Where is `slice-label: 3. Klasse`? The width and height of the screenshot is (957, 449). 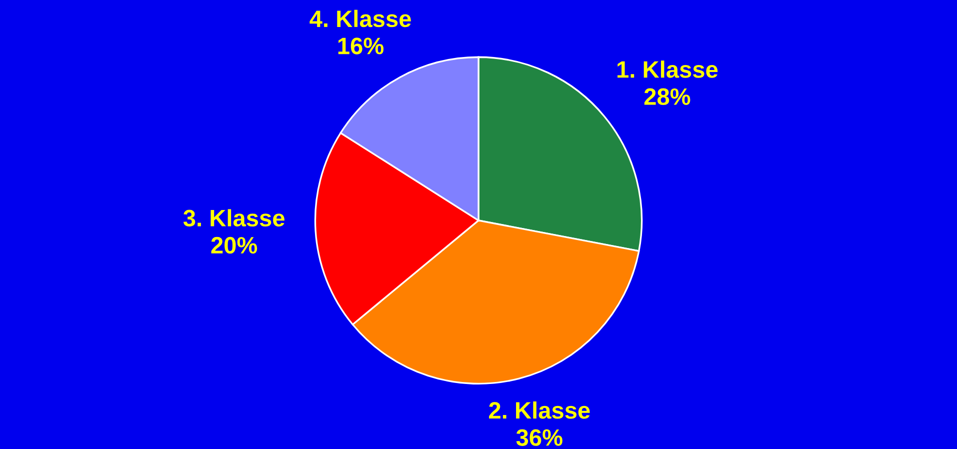 slice-label: 3. Klasse is located at coordinates (233, 218).